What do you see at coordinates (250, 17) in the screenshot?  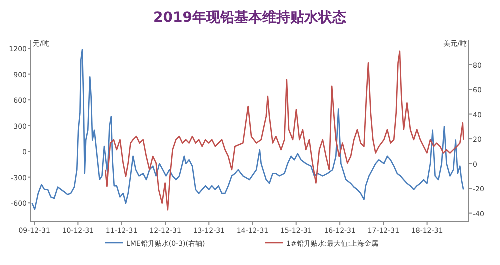 I see `chart-title: 2019年现铅基本维持贴水状态` at bounding box center [250, 17].